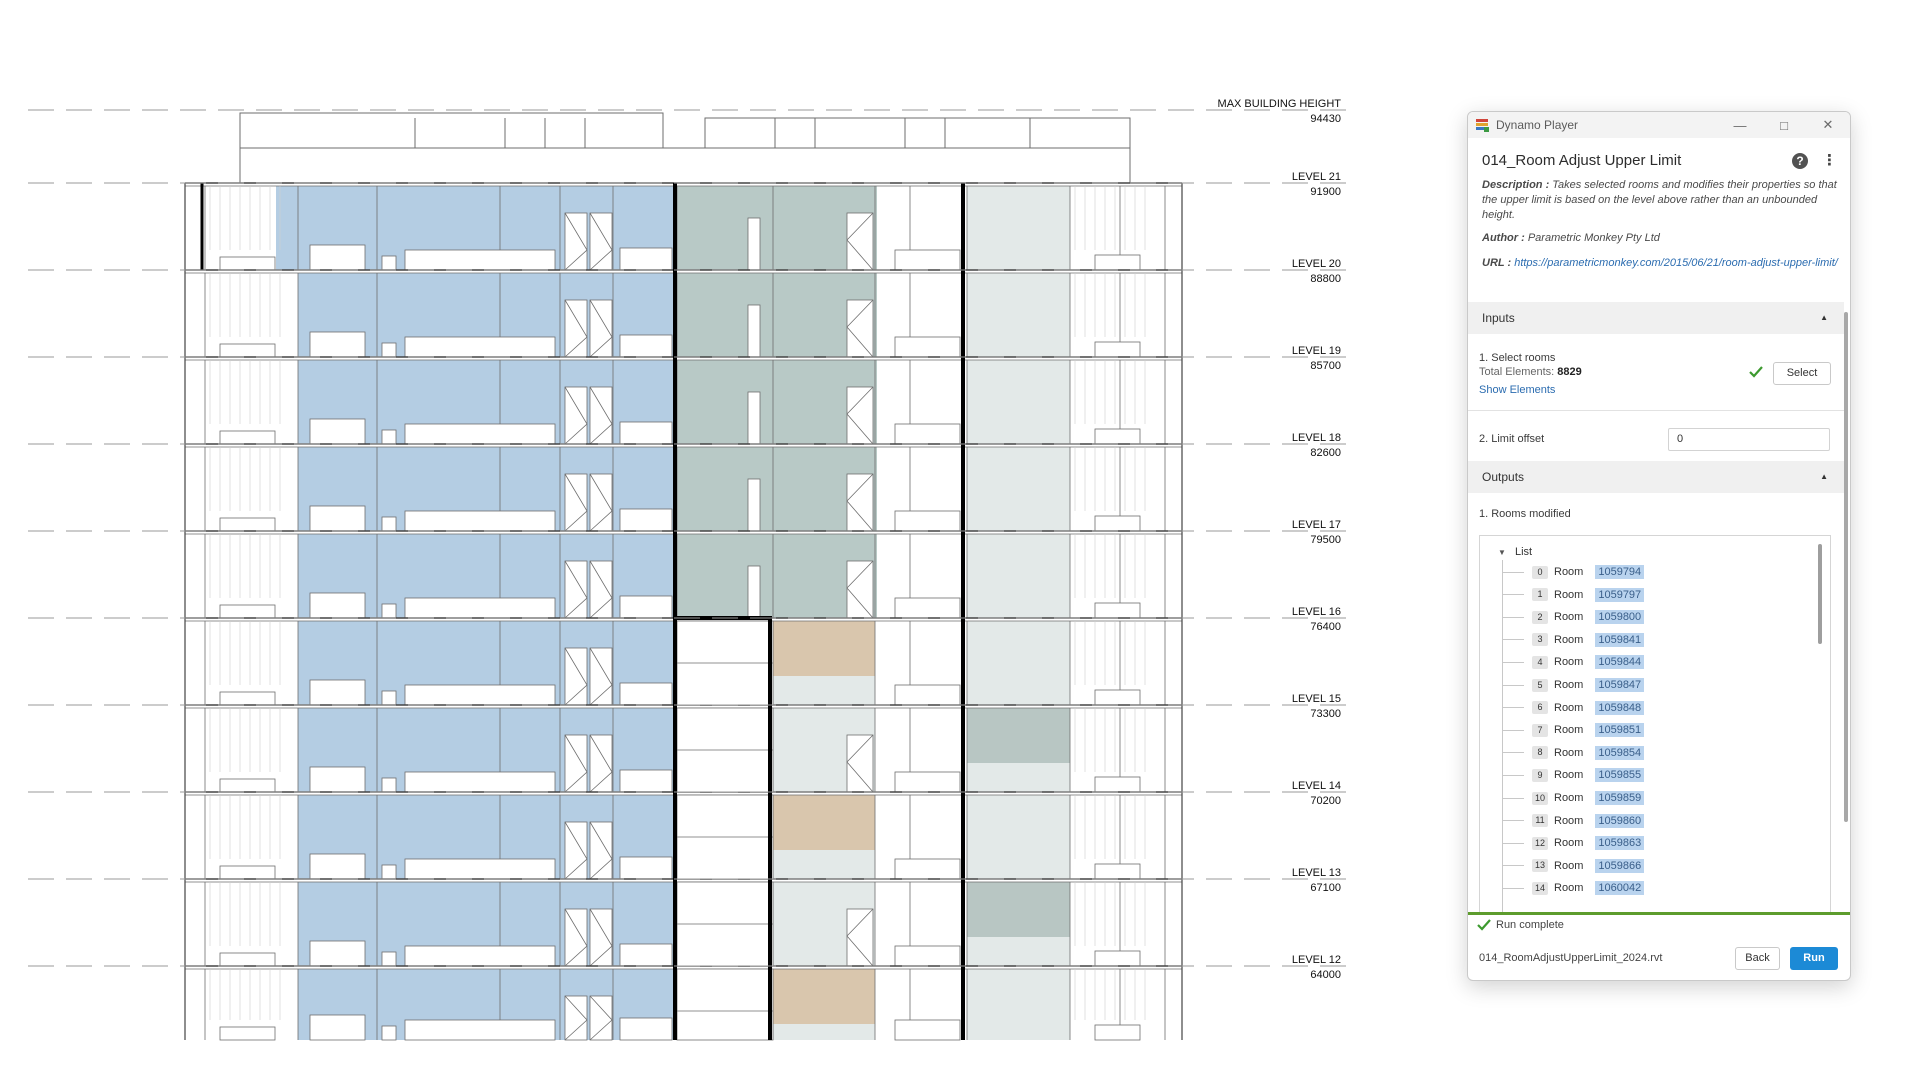 The image size is (1920, 1080). What do you see at coordinates (1325, 714) in the screenshot?
I see `level-value-label: 73300` at bounding box center [1325, 714].